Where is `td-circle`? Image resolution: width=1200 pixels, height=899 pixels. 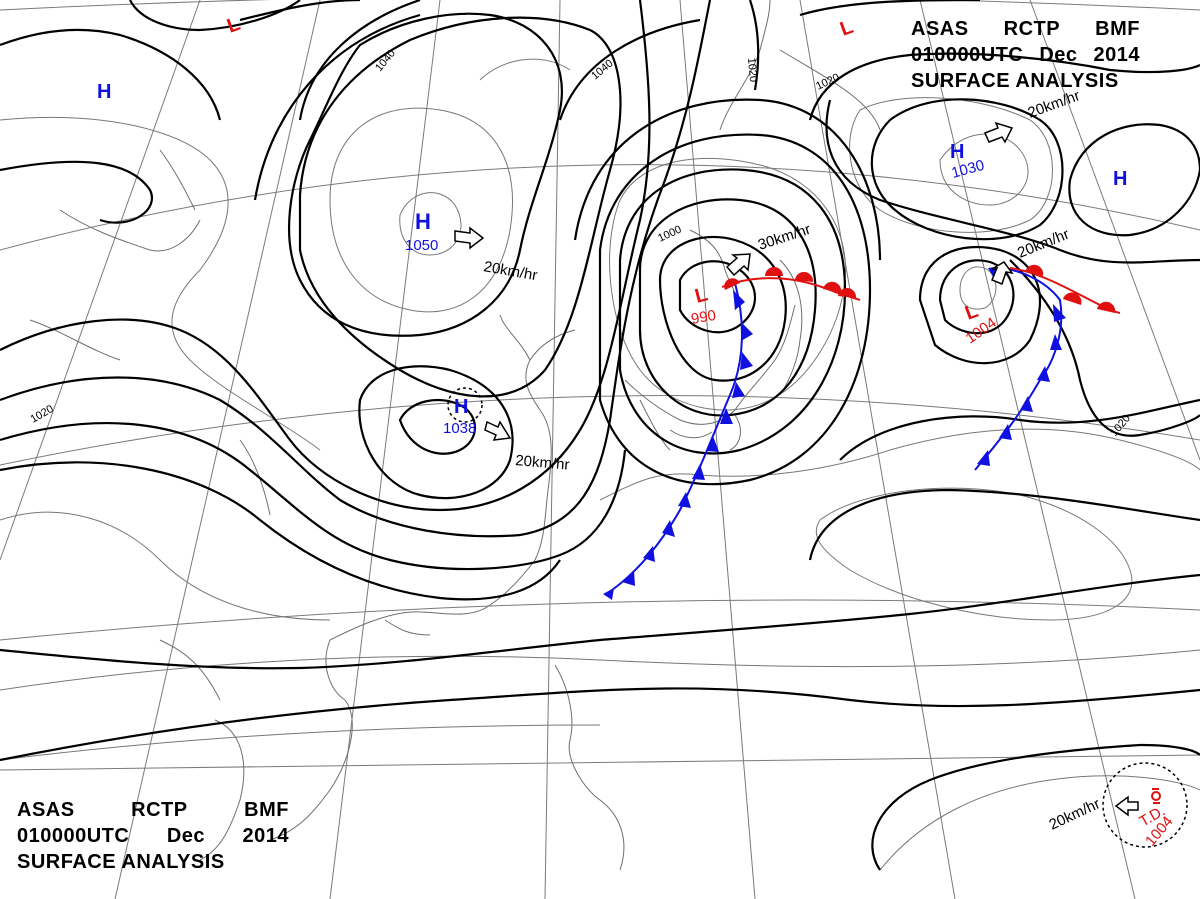
td-circle is located at coordinates (1145, 805).